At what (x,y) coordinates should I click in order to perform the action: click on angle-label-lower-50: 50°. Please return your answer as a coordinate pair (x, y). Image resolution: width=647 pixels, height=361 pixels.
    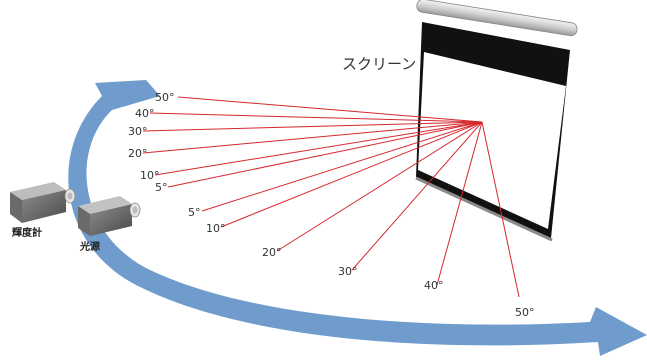
    Looking at the image, I should click on (525, 312).